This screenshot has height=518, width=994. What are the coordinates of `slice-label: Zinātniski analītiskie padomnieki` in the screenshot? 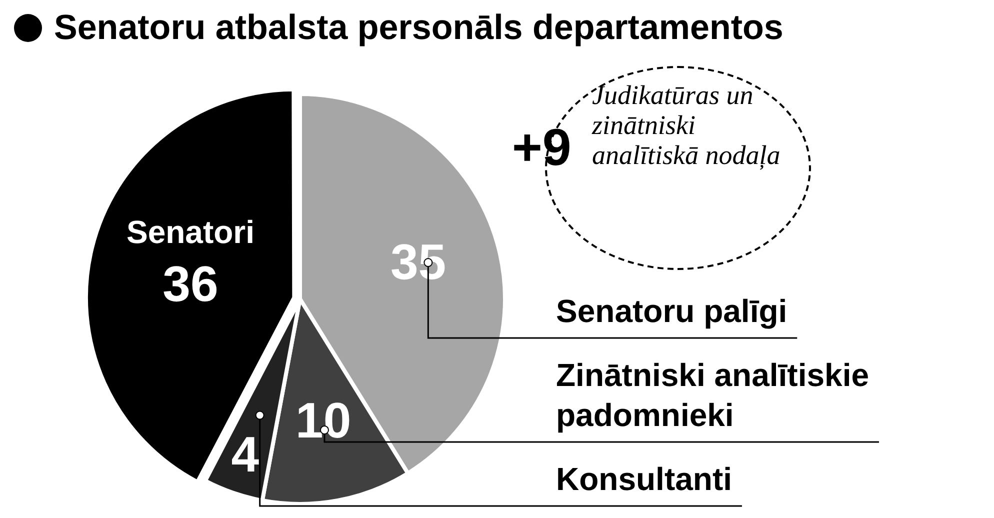 It's located at (712, 395).